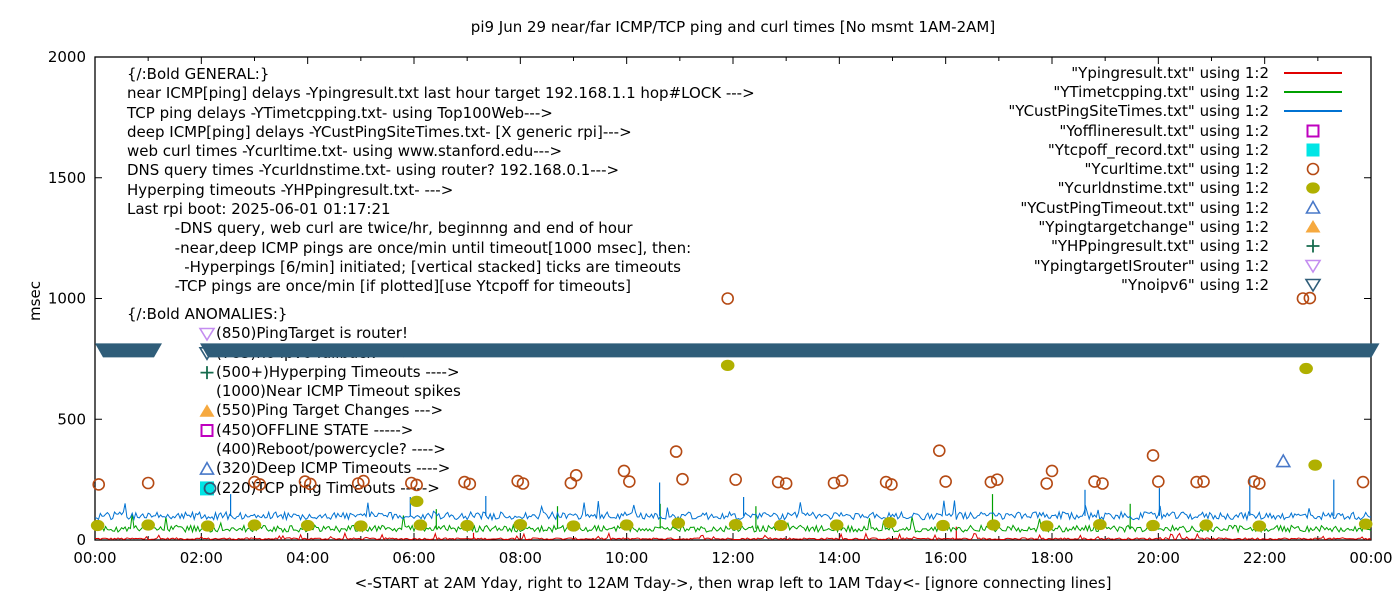 The width and height of the screenshot is (1400, 600). Describe the element at coordinates (1313, 246) in the screenshot. I see `plus-legend-icon` at that location.